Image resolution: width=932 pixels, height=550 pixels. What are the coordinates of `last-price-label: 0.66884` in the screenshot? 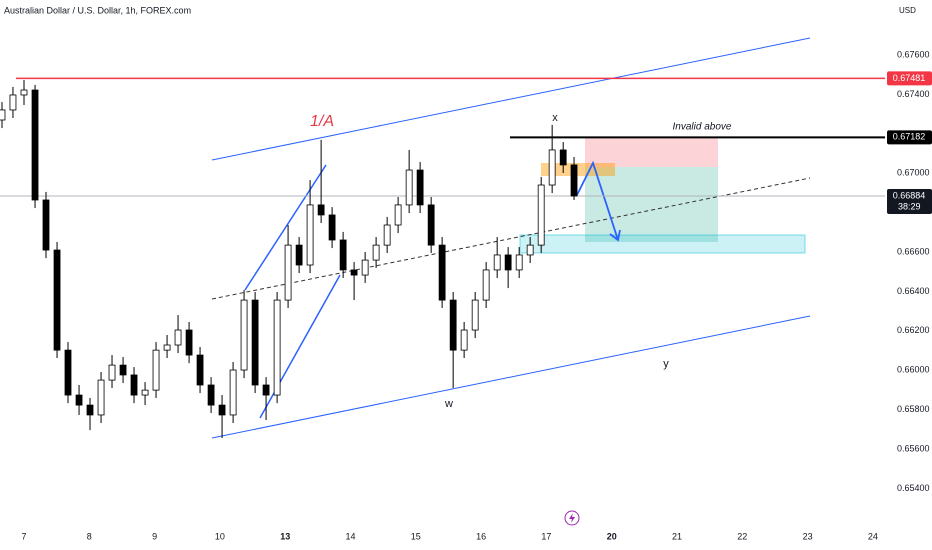 It's located at (909, 195).